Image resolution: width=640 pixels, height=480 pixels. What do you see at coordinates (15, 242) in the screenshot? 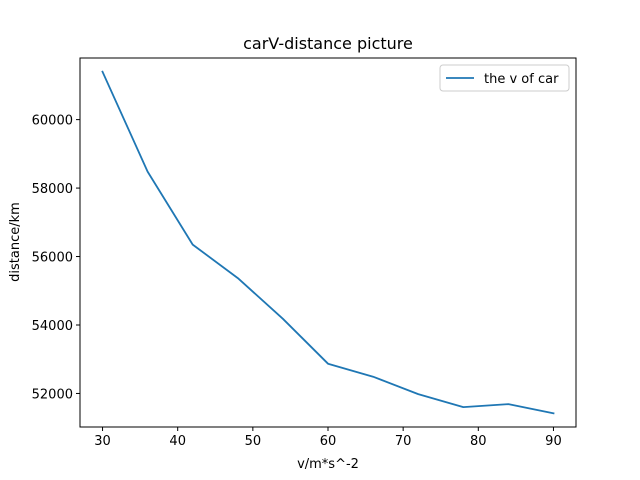
I see `y-axis-label: distance/km` at bounding box center [15, 242].